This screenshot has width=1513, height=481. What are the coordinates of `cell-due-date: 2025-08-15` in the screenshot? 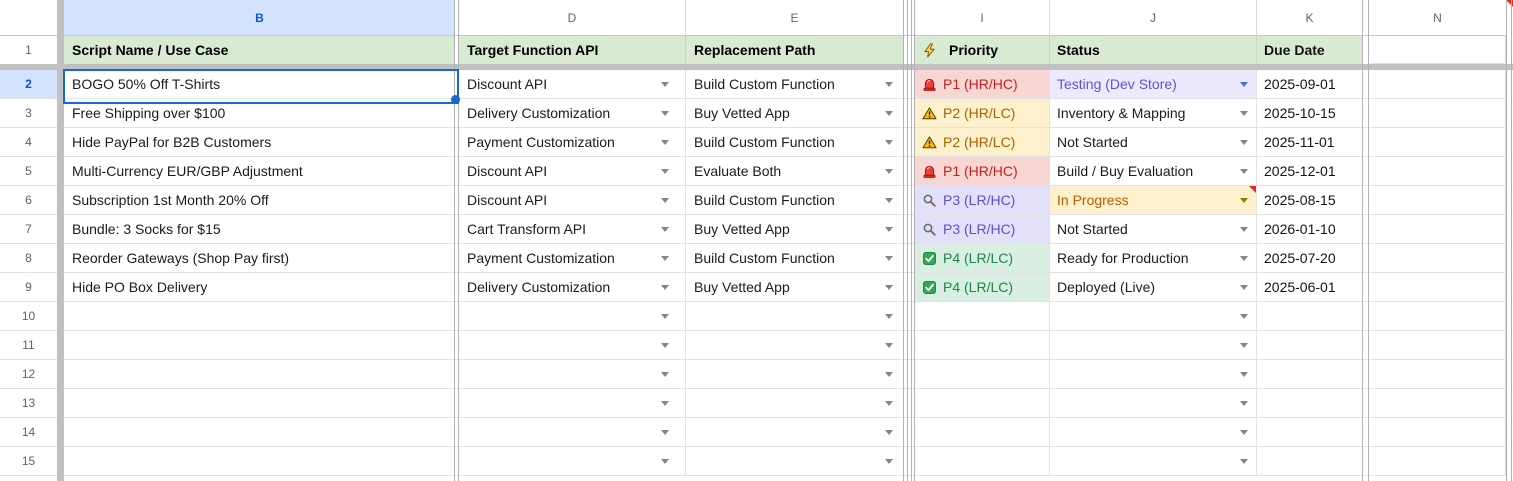 It's located at (1309, 200).